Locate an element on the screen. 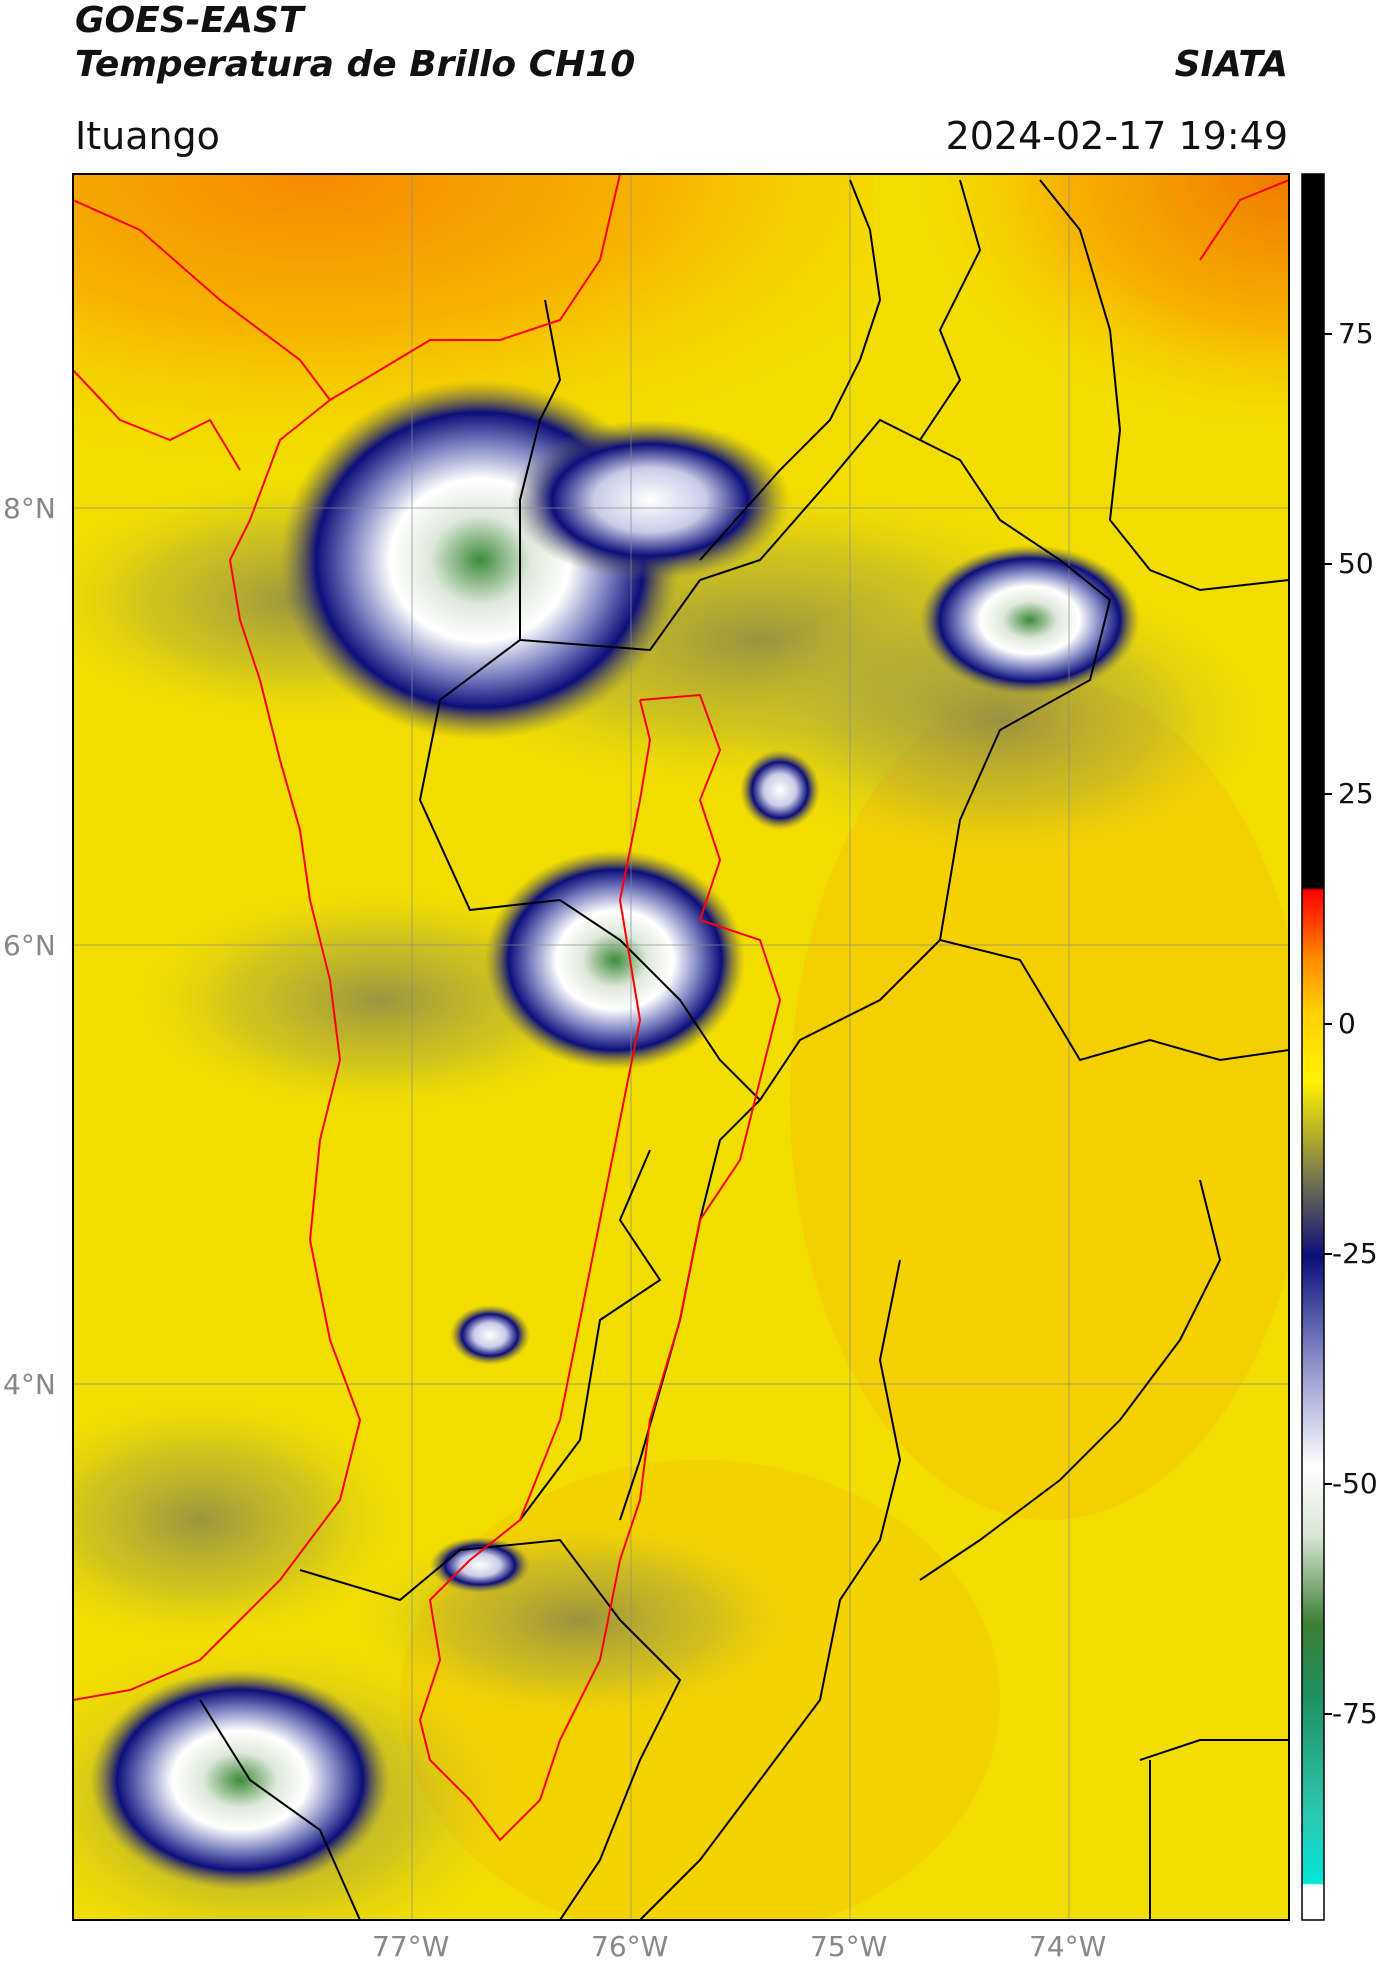 Image resolution: width=1384 pixels, height=1981 pixels. colorbar-tick-75: 75 is located at coordinates (1356, 333).